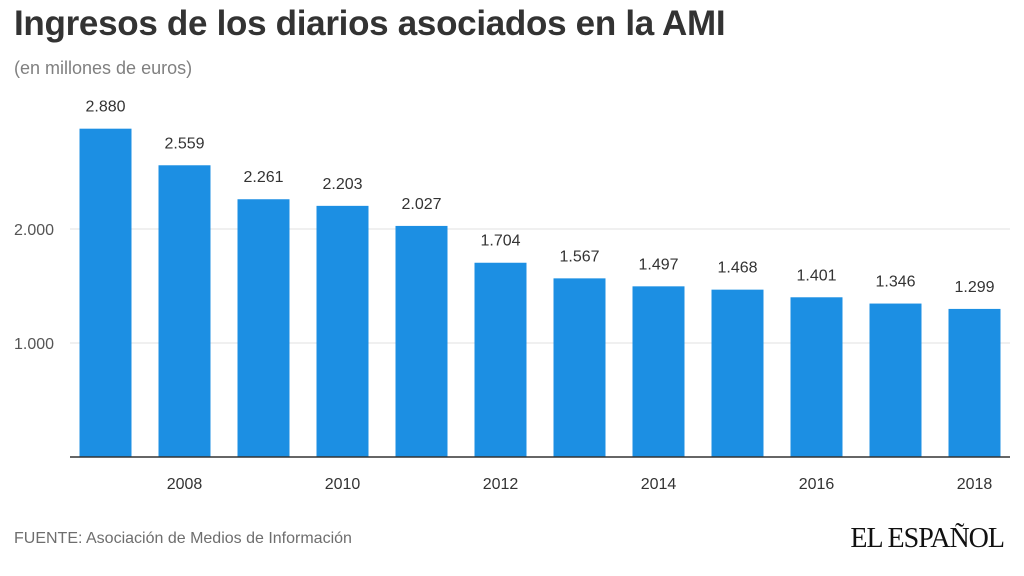 This screenshot has width=1024, height=576. What do you see at coordinates (185, 484) in the screenshot?
I see `x-tick-label: 2008` at bounding box center [185, 484].